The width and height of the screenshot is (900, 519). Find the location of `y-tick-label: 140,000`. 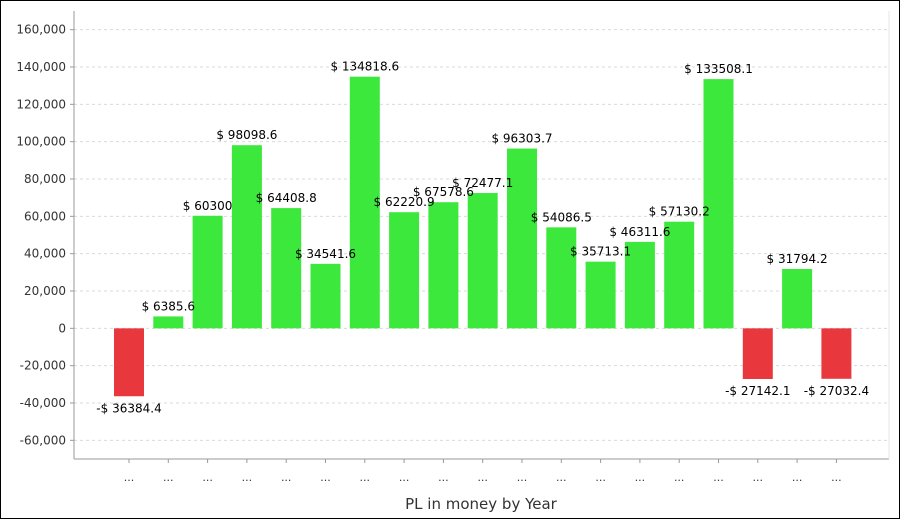

y-tick-label: 140,000 is located at coordinates (41, 67).